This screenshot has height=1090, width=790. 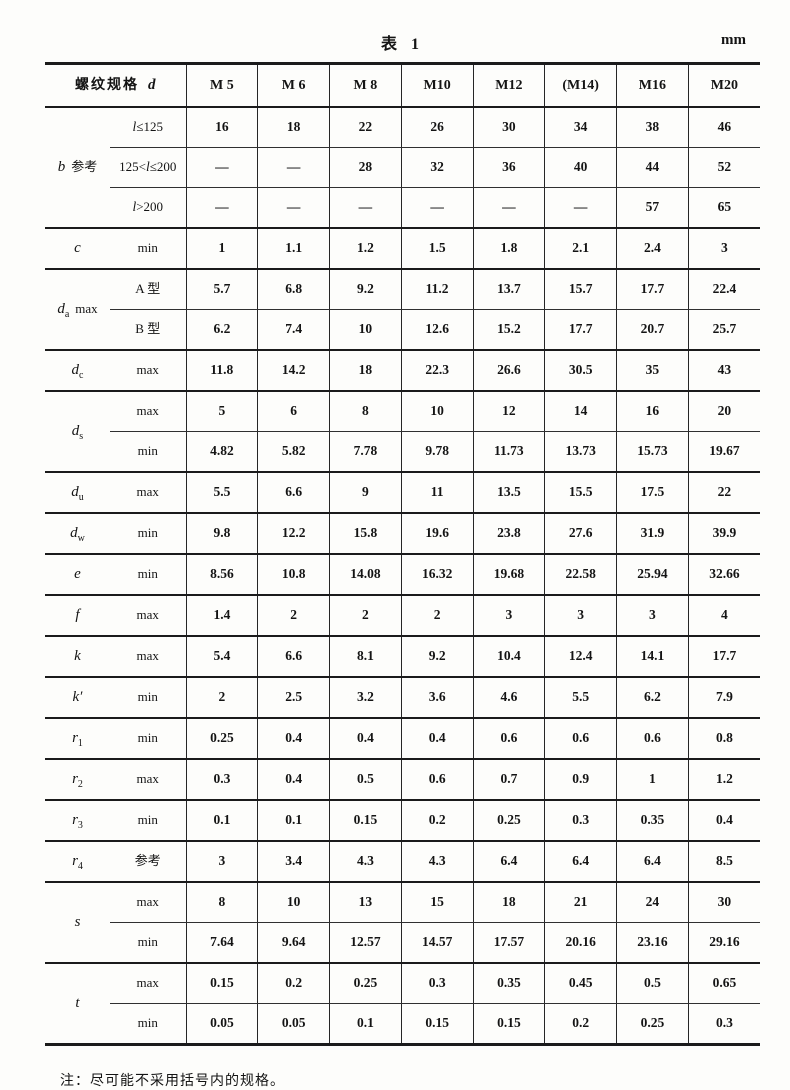 What do you see at coordinates (652, 943) in the screenshot?
I see `value-cell: 23.16` at bounding box center [652, 943].